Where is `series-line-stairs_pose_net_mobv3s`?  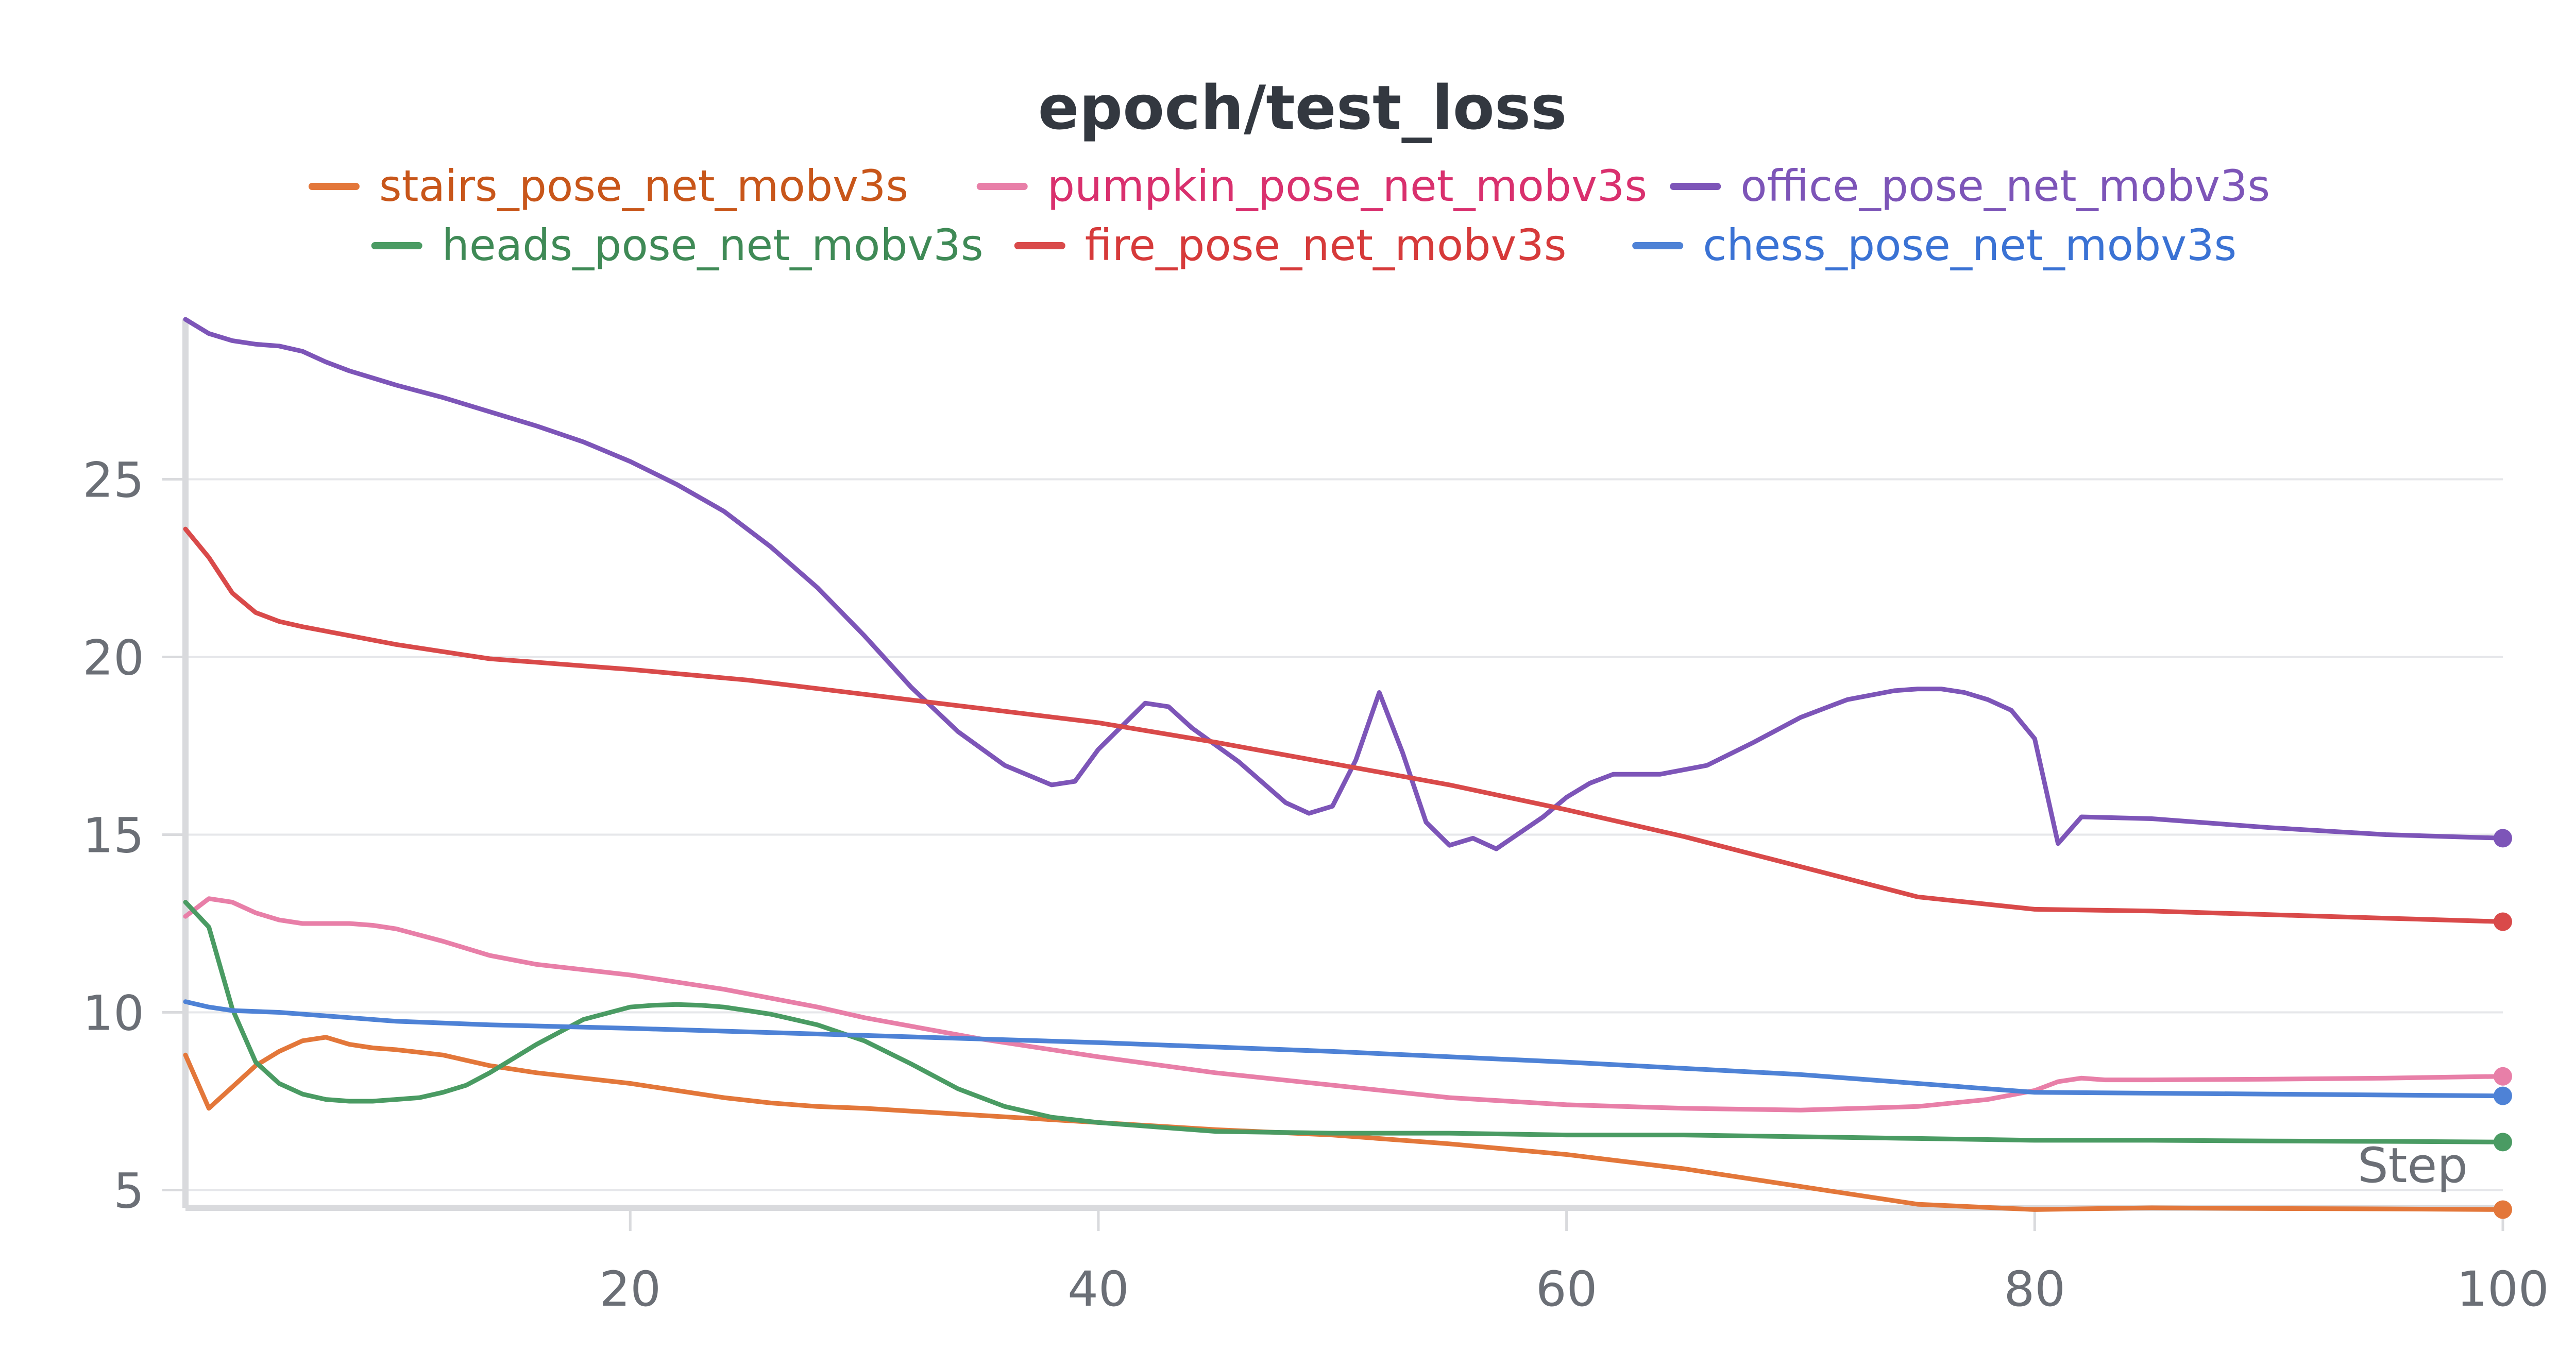
series-line-stairs_pose_net_mobv3s is located at coordinates (1344, 1123).